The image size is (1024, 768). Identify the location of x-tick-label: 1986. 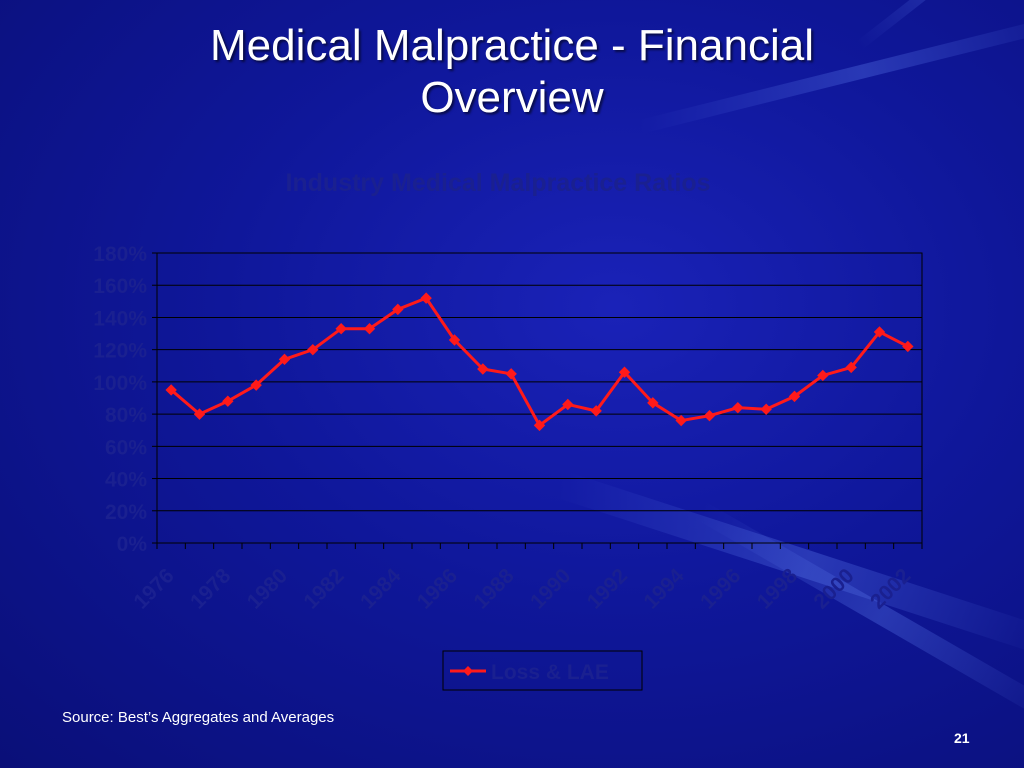
(437, 588).